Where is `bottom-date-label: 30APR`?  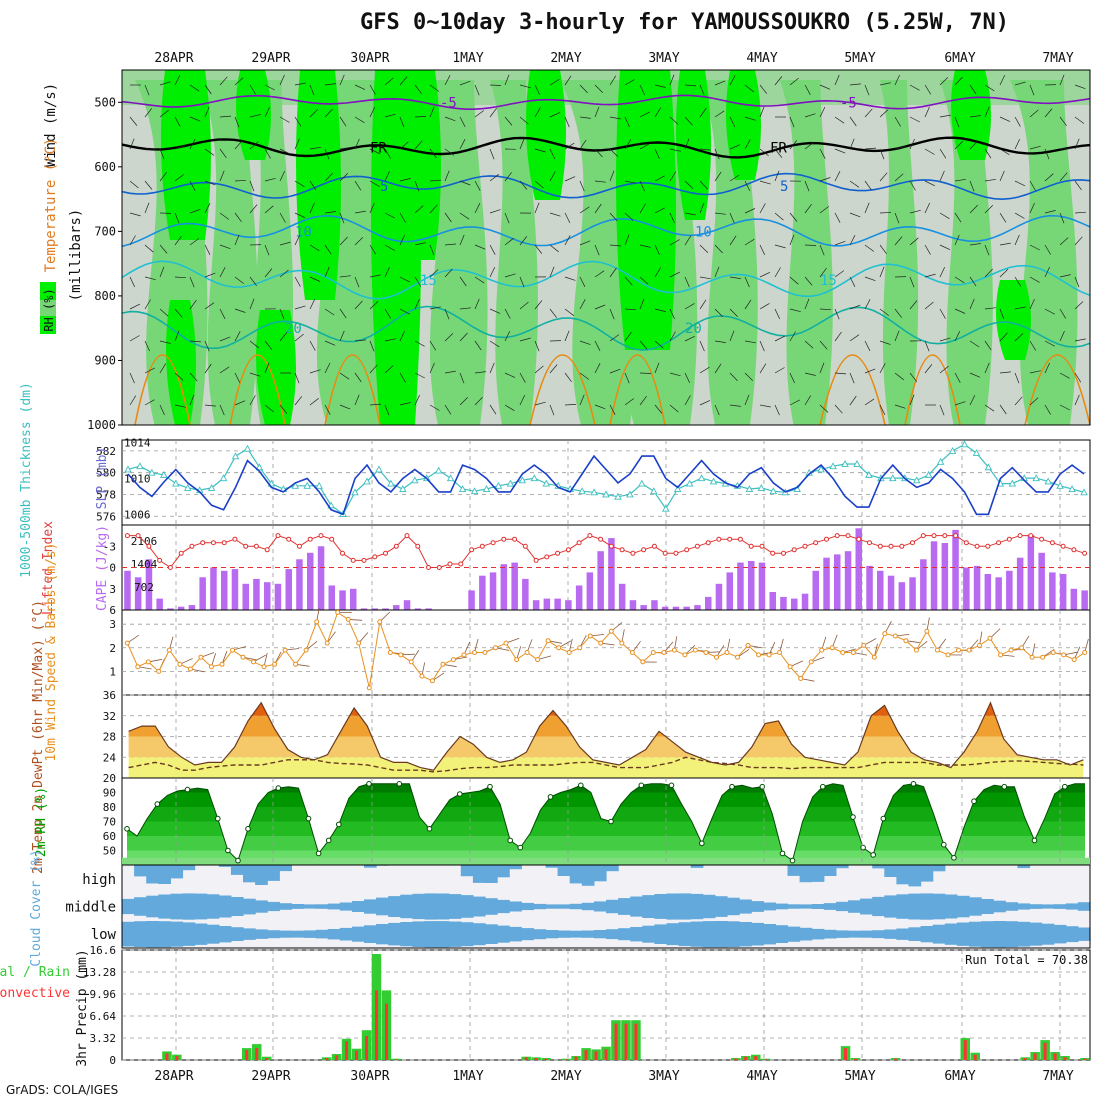 bottom-date-label: 30APR is located at coordinates (369, 1076).